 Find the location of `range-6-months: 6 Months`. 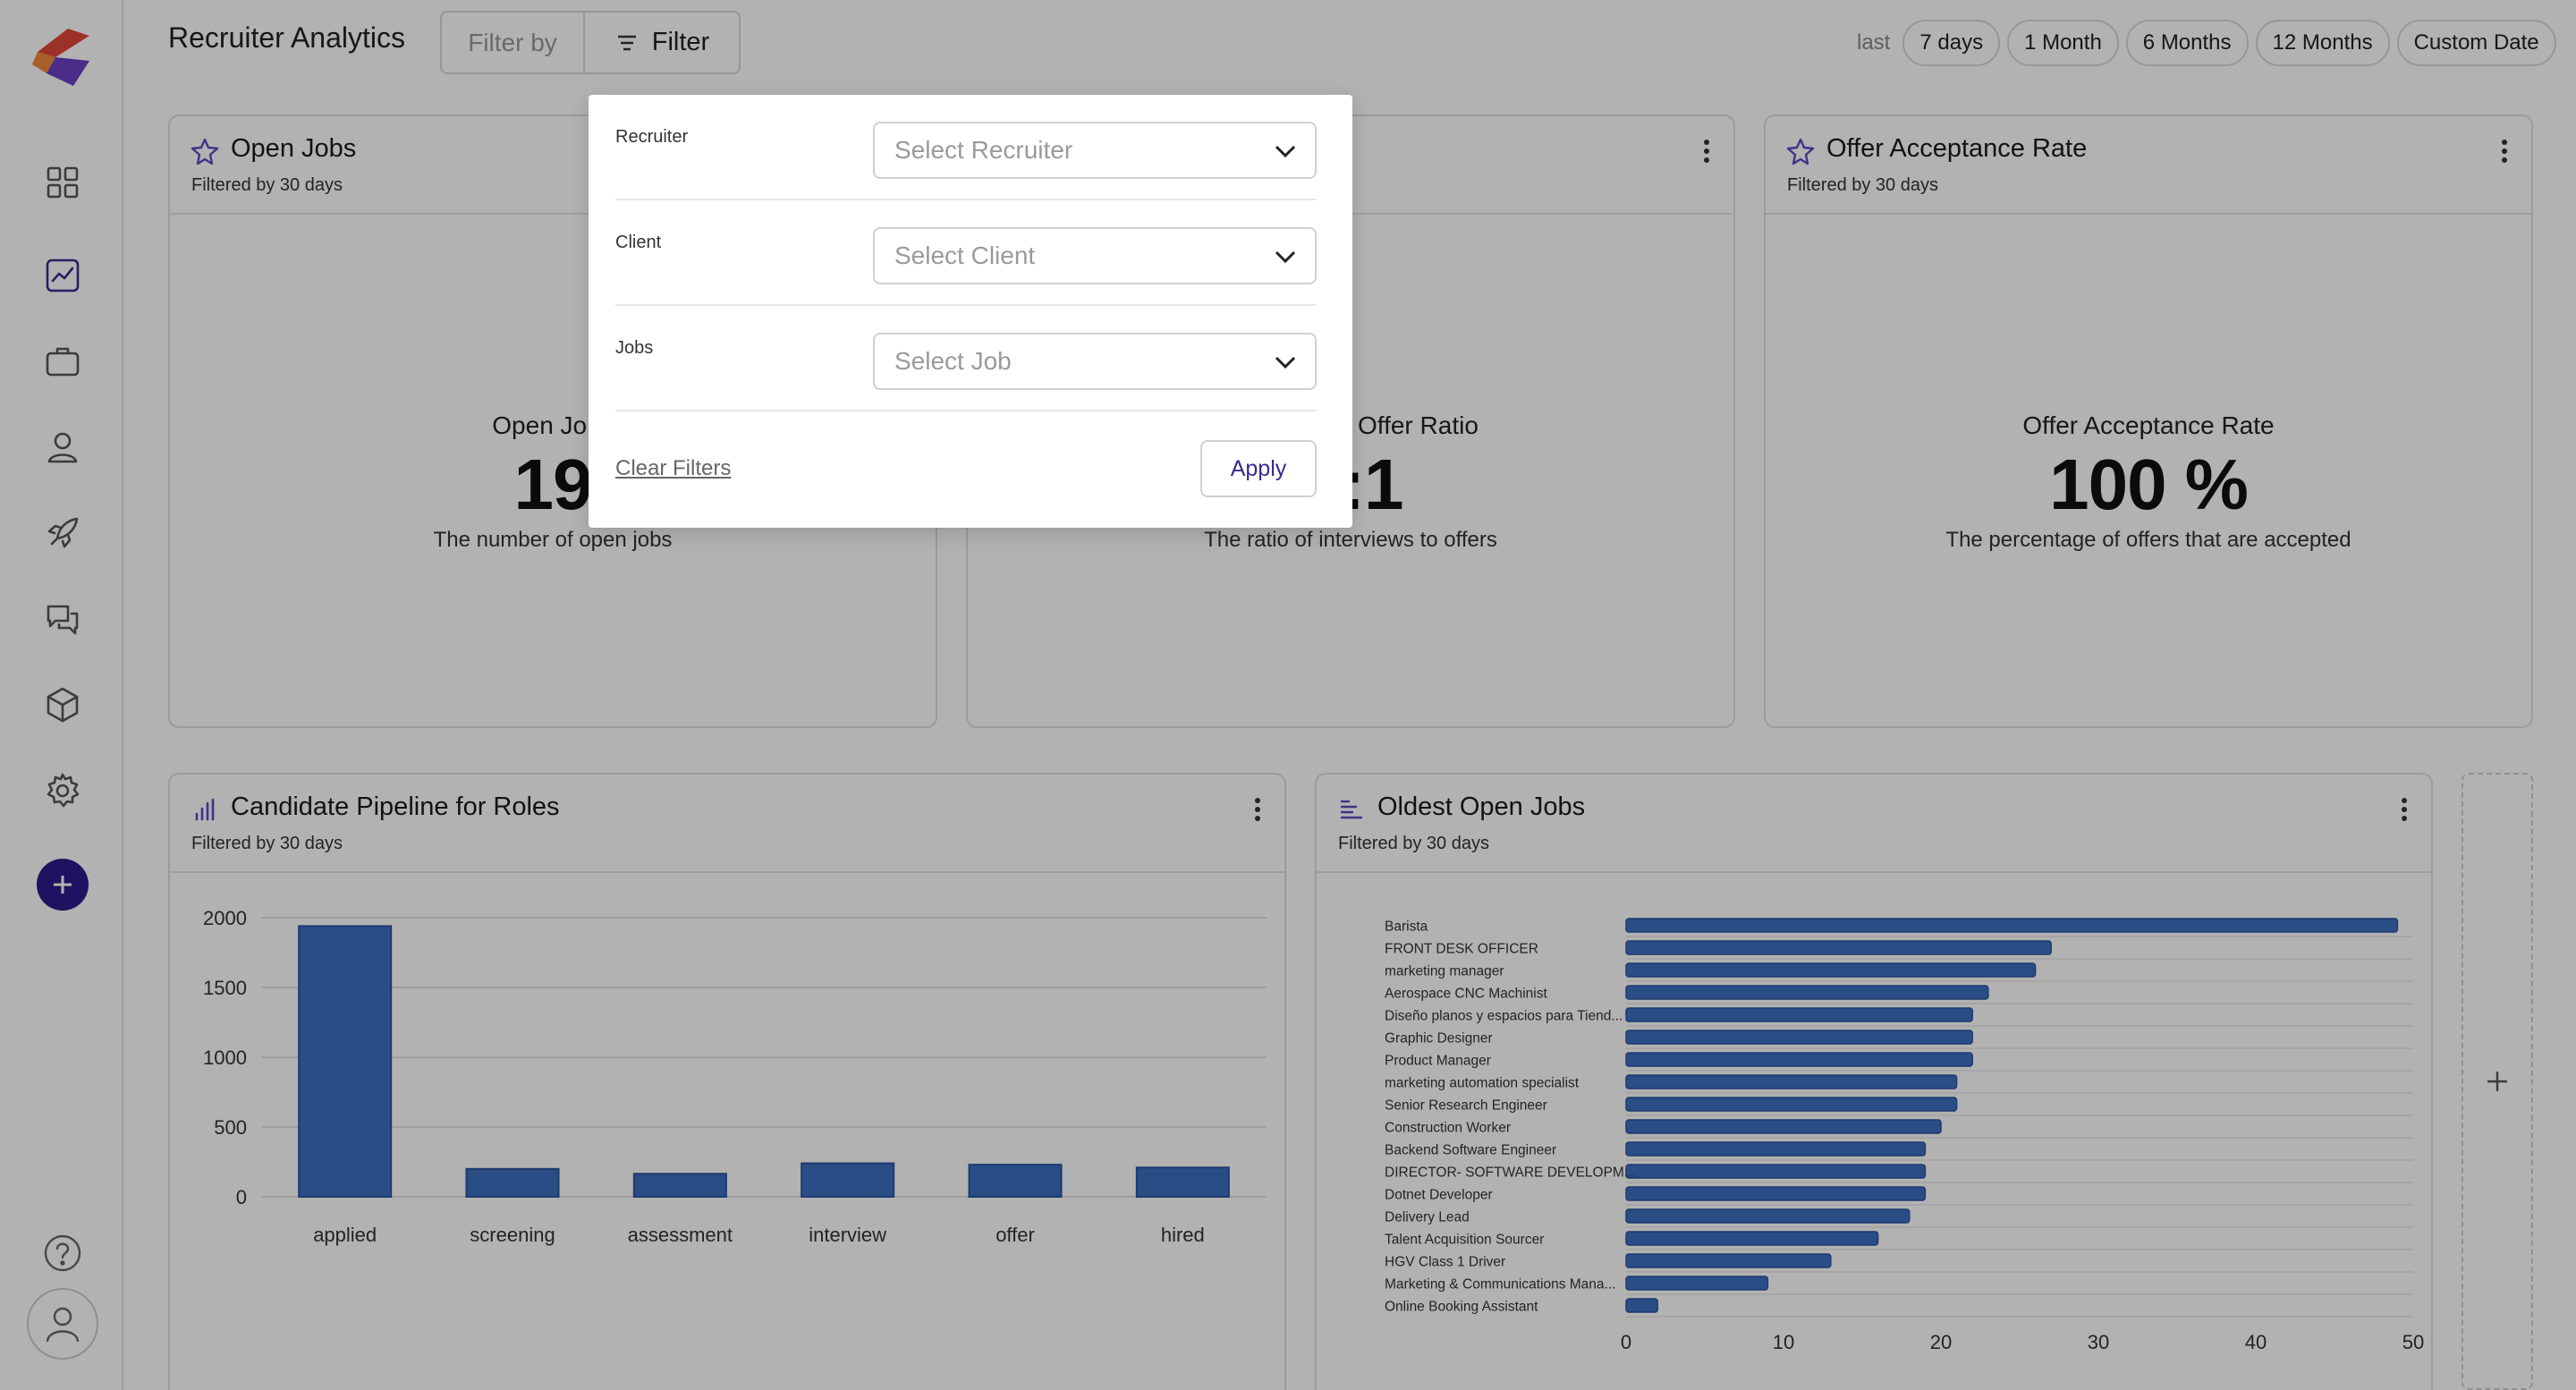

range-6-months: 6 Months is located at coordinates (2187, 43).